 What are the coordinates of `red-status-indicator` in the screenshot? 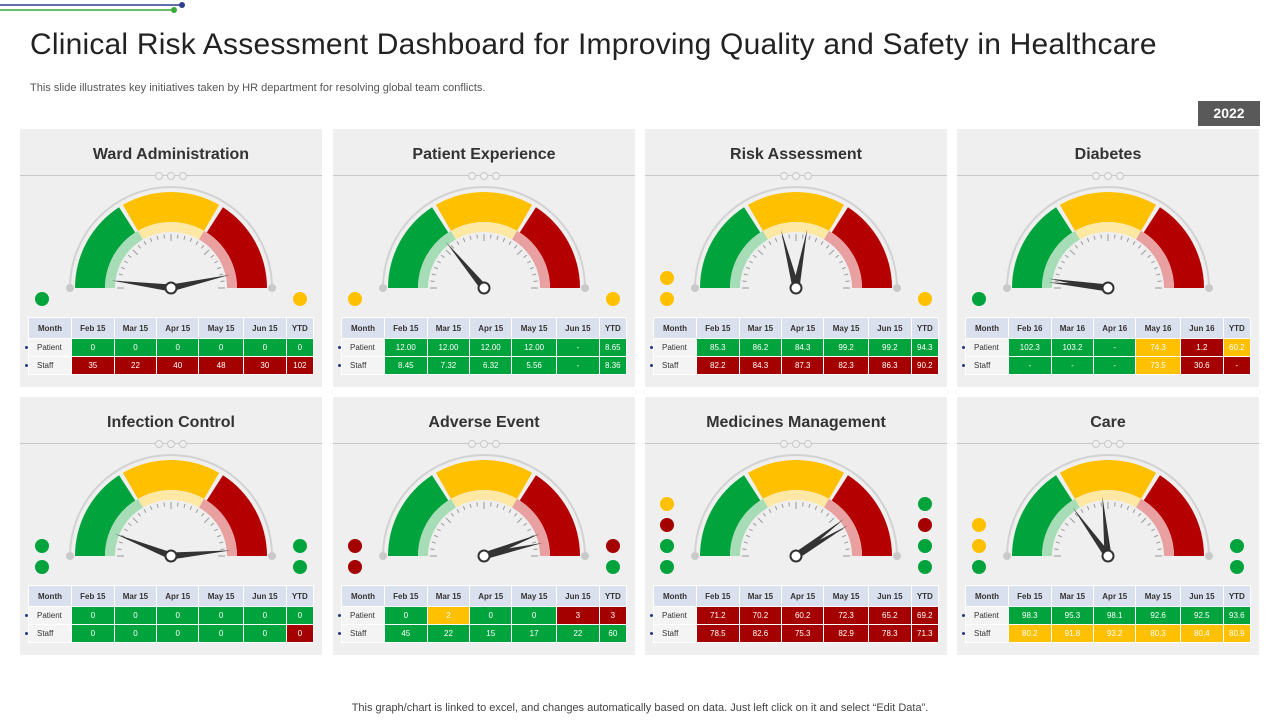 It's located at (355, 567).